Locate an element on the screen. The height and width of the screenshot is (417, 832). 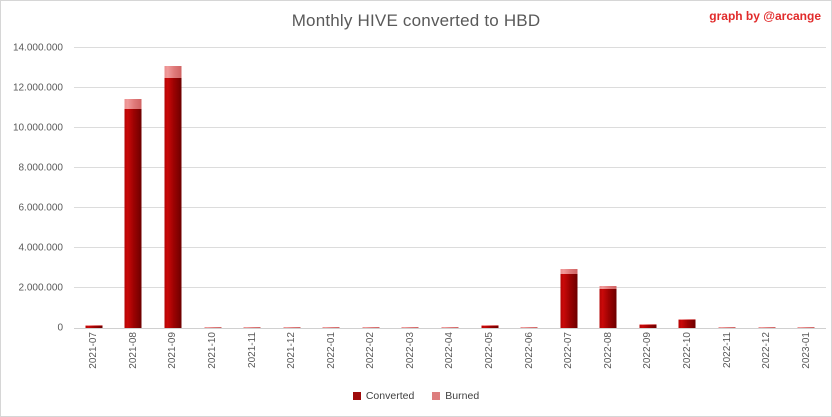
x-tick-label: 2021-08 is located at coordinates (133, 350).